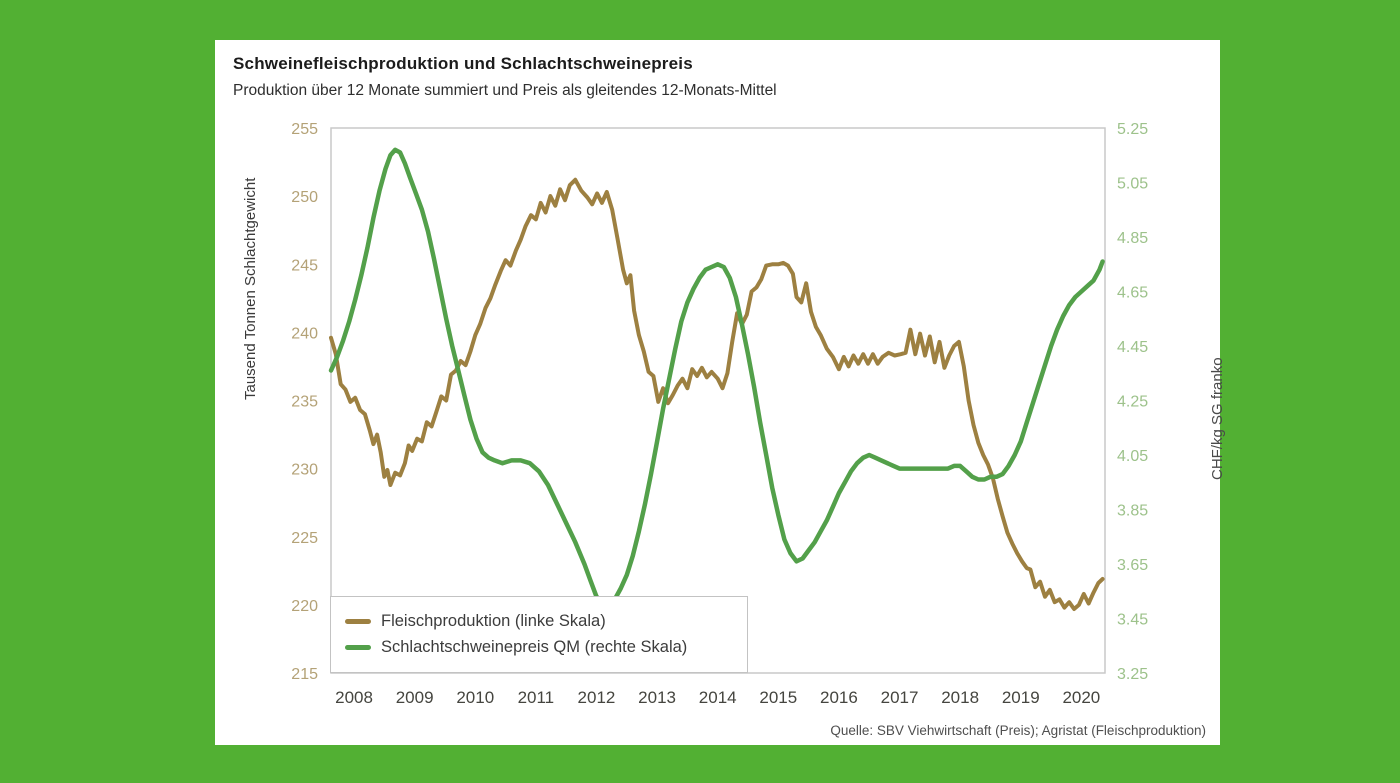 The image size is (1400, 783). Describe the element at coordinates (534, 647) in the screenshot. I see `legend-label-price: Schlachtschweinepreis QM (rechte Skala)` at that location.